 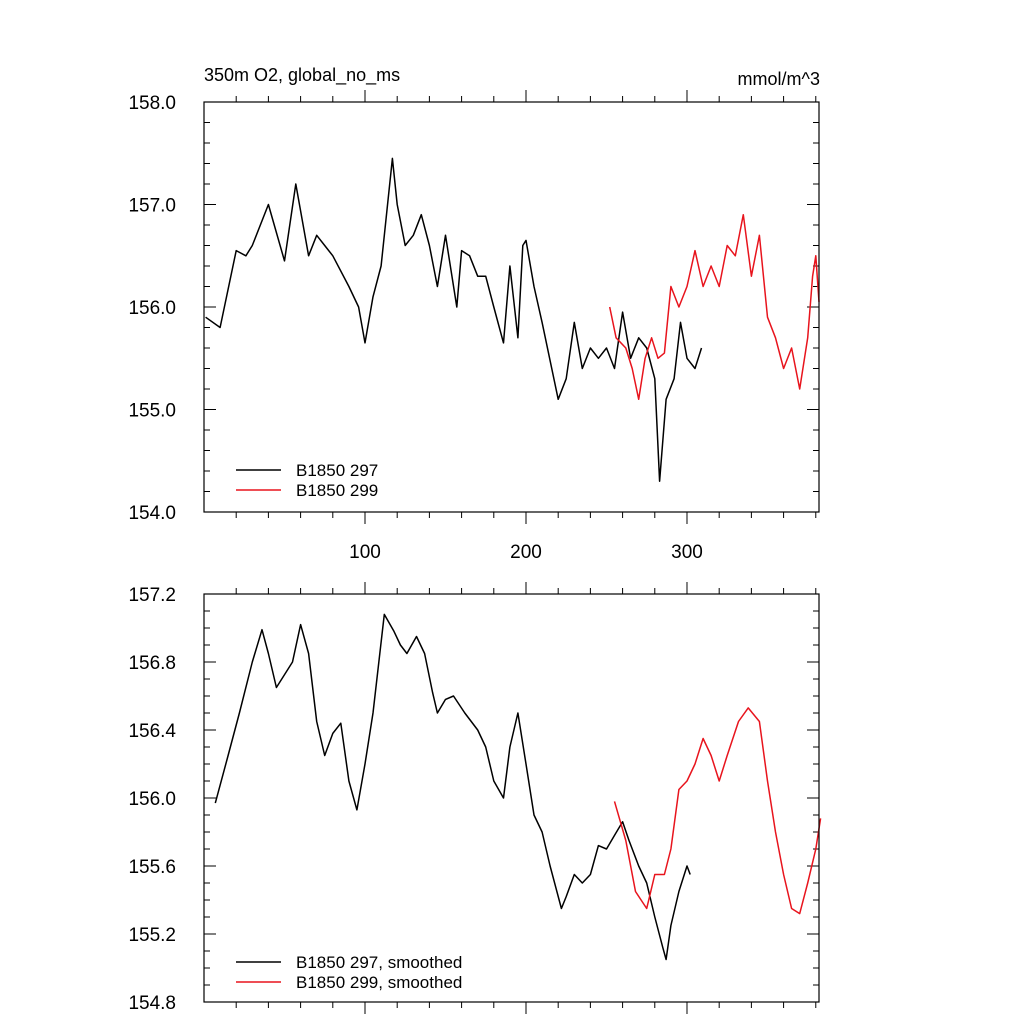 I want to click on y-tick-label: 158.0, so click(x=152, y=103).